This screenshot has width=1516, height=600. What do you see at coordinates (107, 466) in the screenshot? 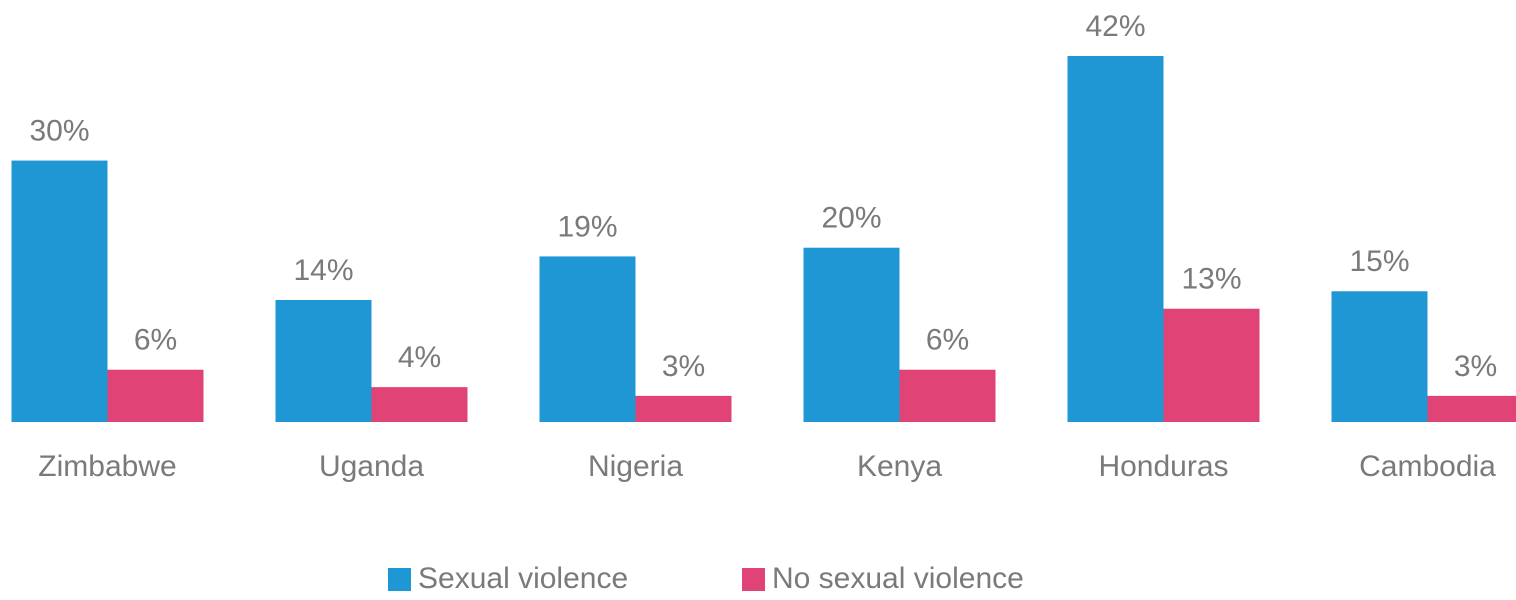
I see `x-tick-label: Zimbabwe` at bounding box center [107, 466].